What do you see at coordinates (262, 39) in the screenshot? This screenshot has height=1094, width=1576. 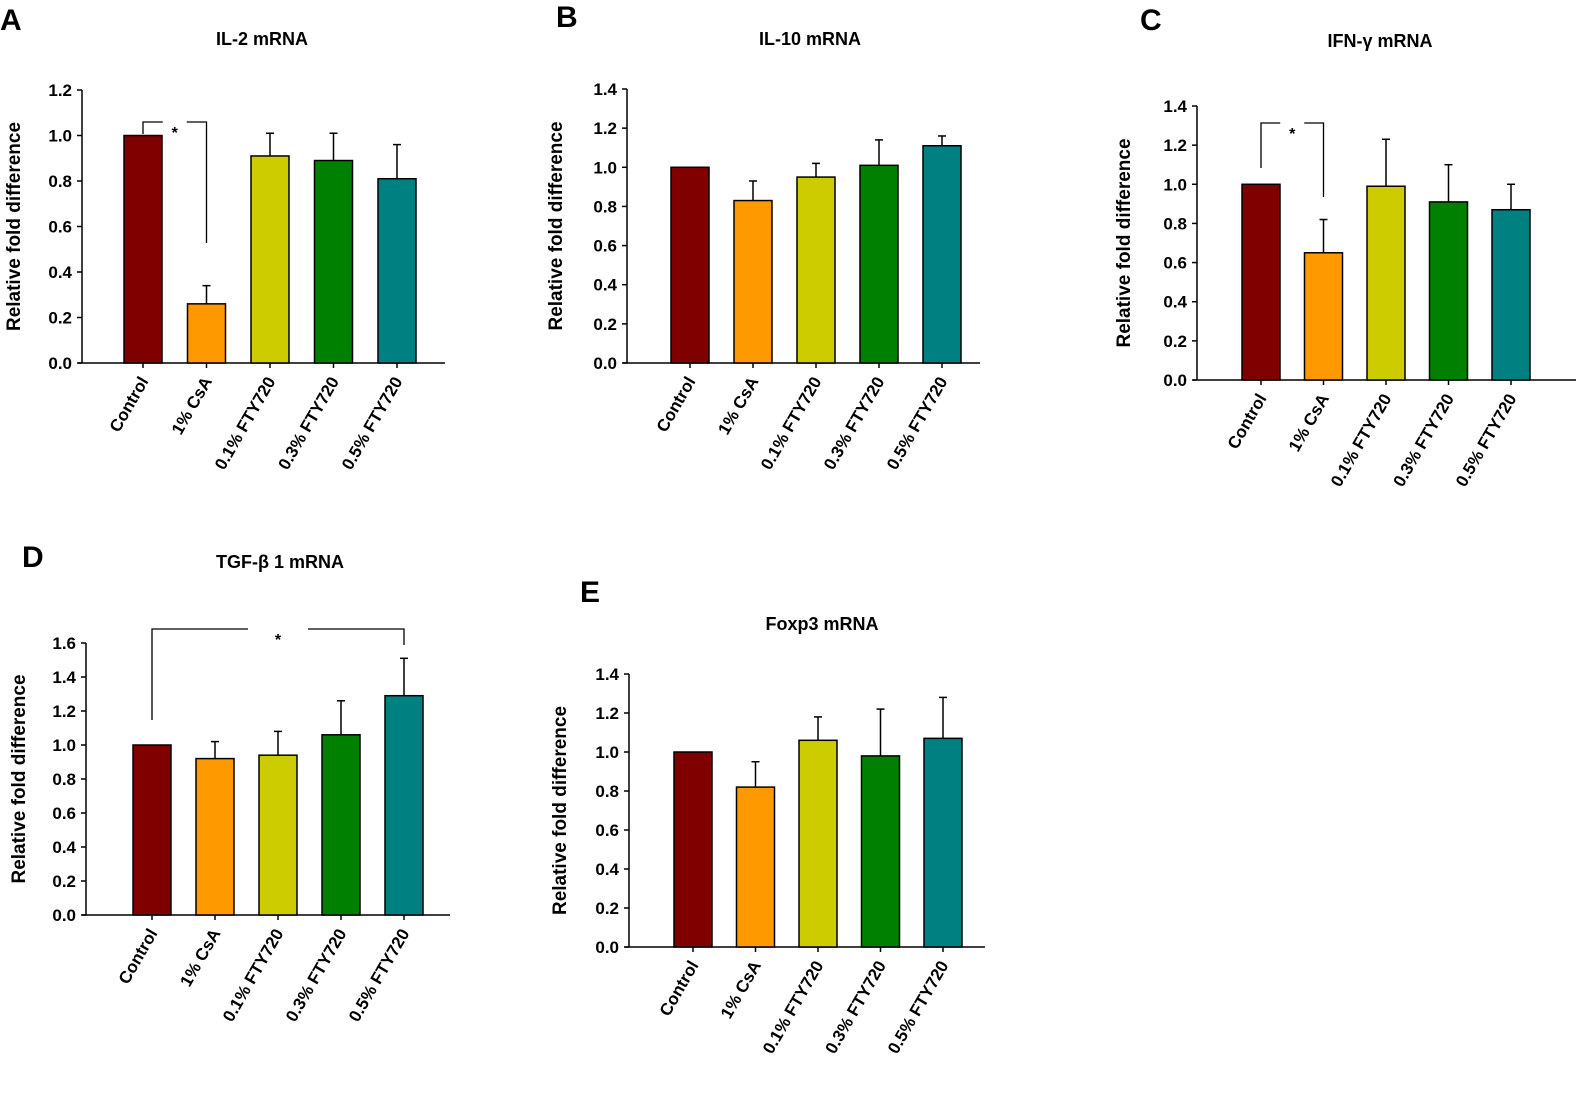 I see `panel-title: IL-2 mRNA` at bounding box center [262, 39].